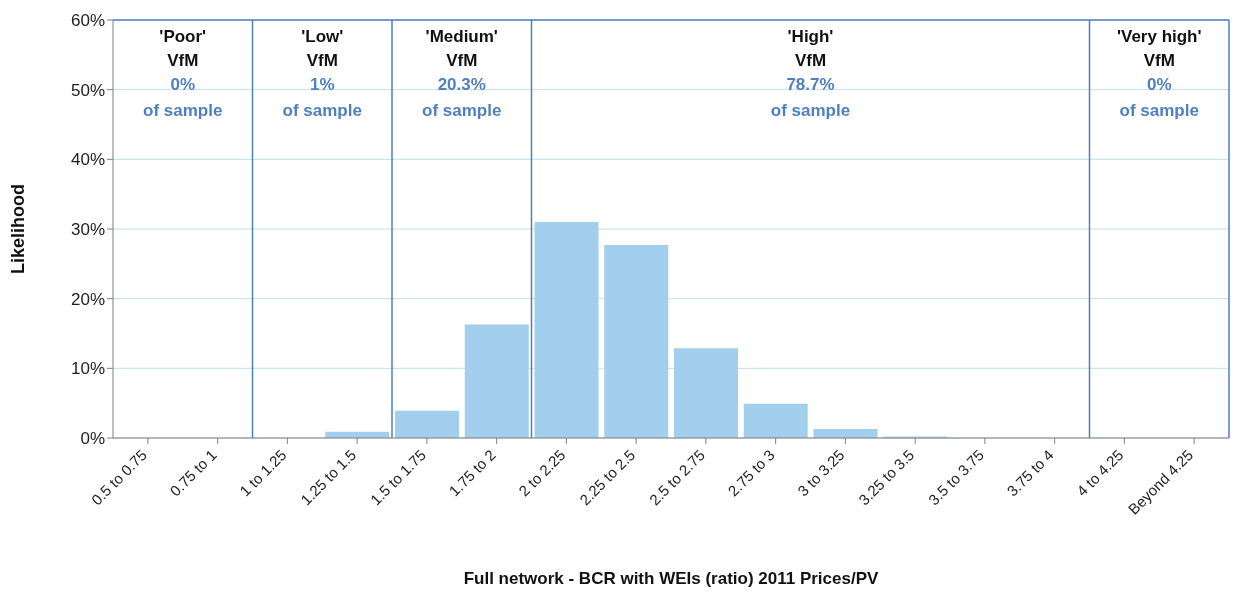 The image size is (1245, 607). What do you see at coordinates (461, 48) in the screenshot?
I see `annotation: 'Medium' VfM` at bounding box center [461, 48].